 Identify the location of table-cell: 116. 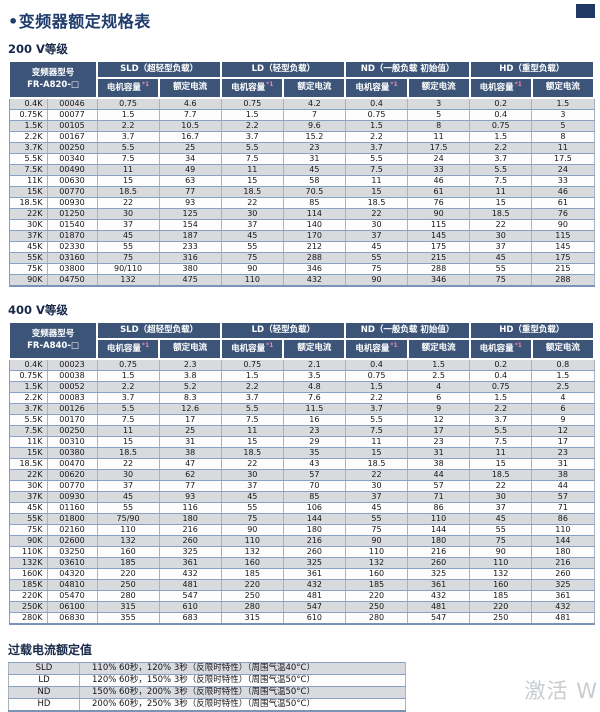
(190, 508).